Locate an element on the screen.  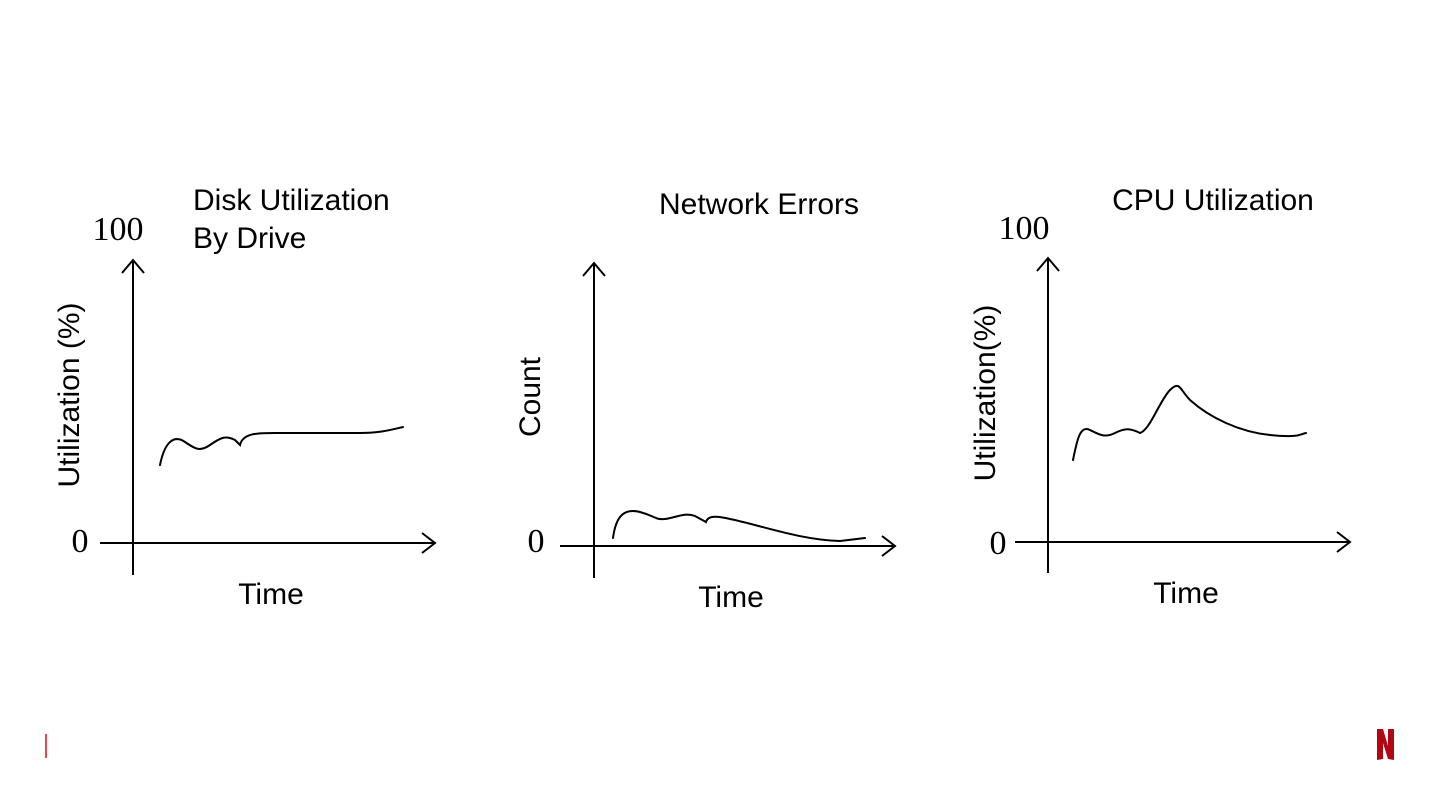
panel-title: CPU Utilization is located at coordinates (1213, 200).